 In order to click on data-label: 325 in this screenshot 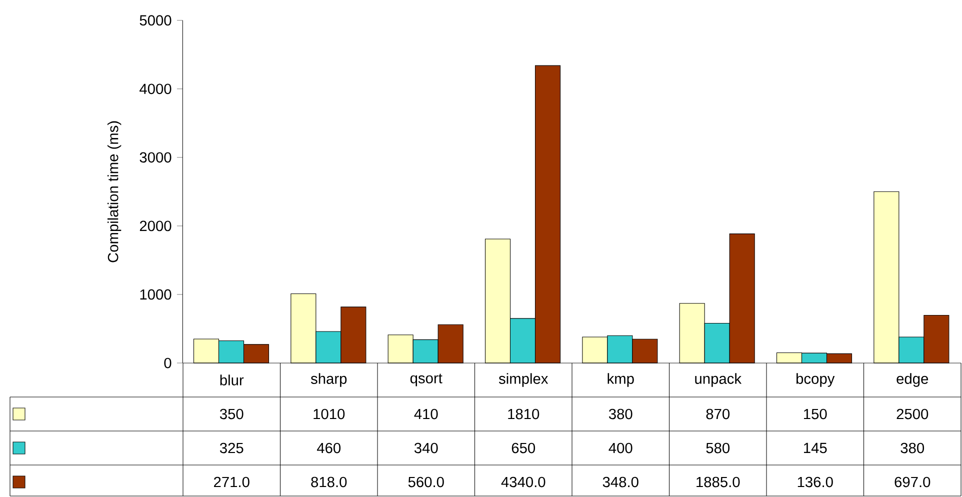, I will do `click(232, 448)`.